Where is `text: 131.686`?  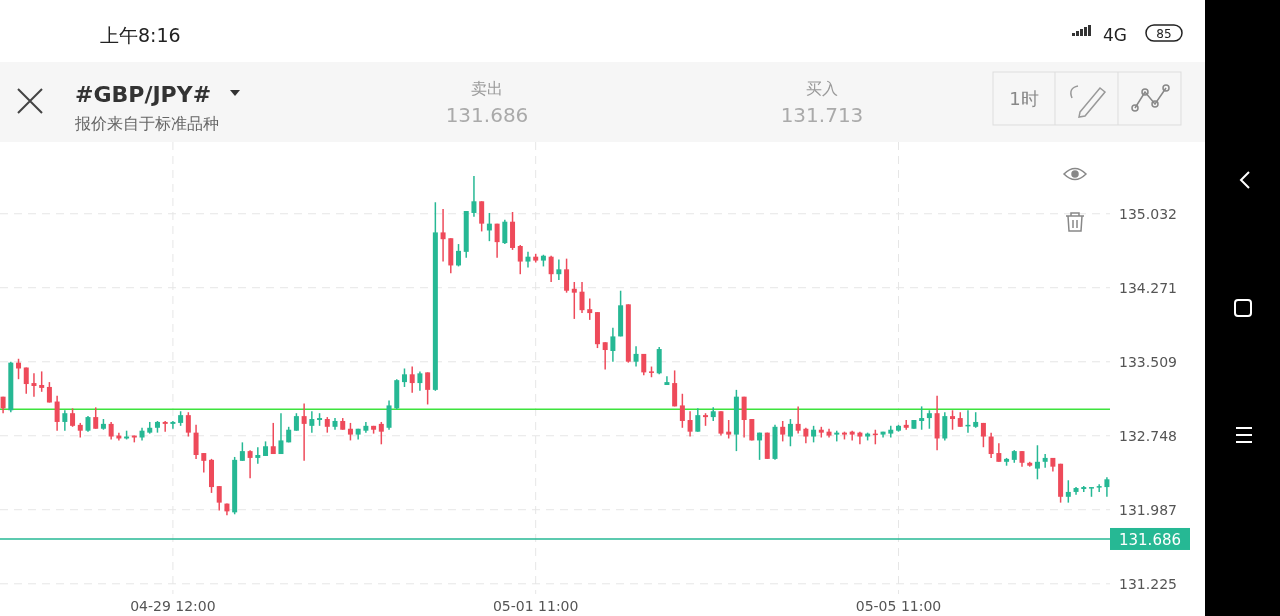 text: 131.686 is located at coordinates (487, 115).